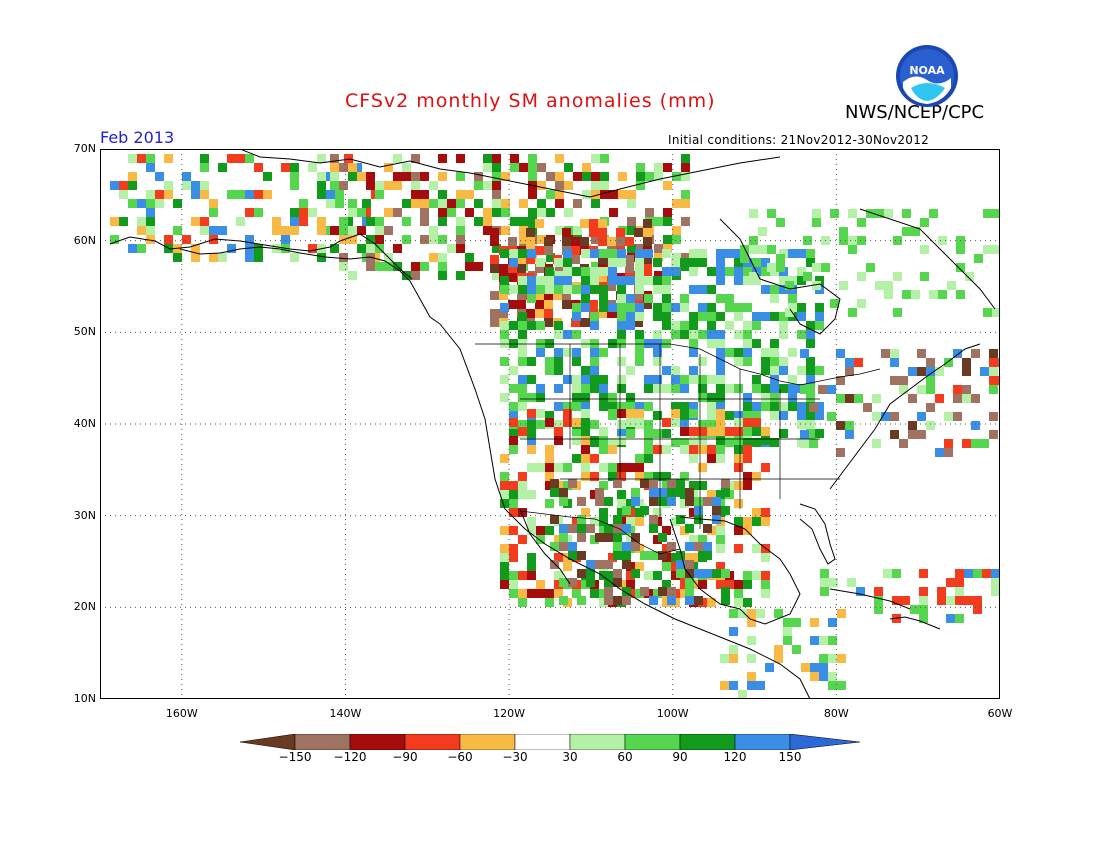  I want to click on longitude-label: 80W, so click(836, 713).